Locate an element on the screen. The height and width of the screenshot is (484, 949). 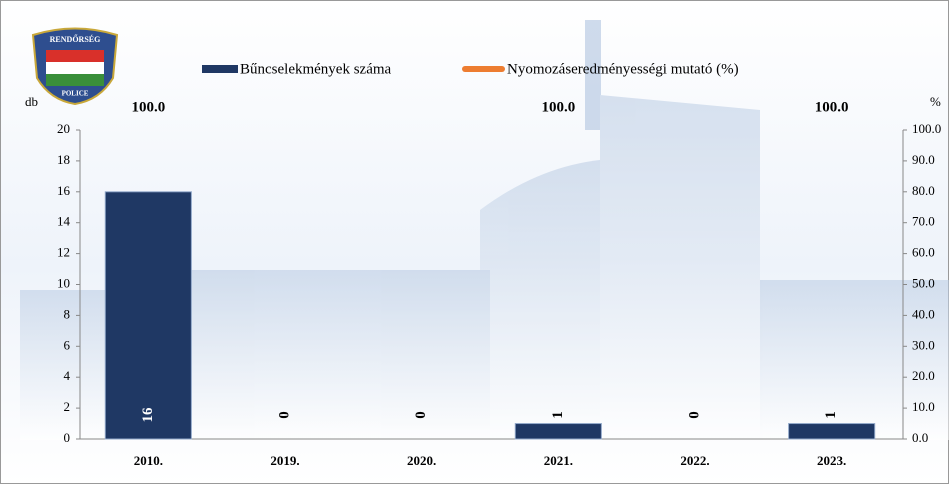
y-tick-label: 12 is located at coordinates (63, 252).